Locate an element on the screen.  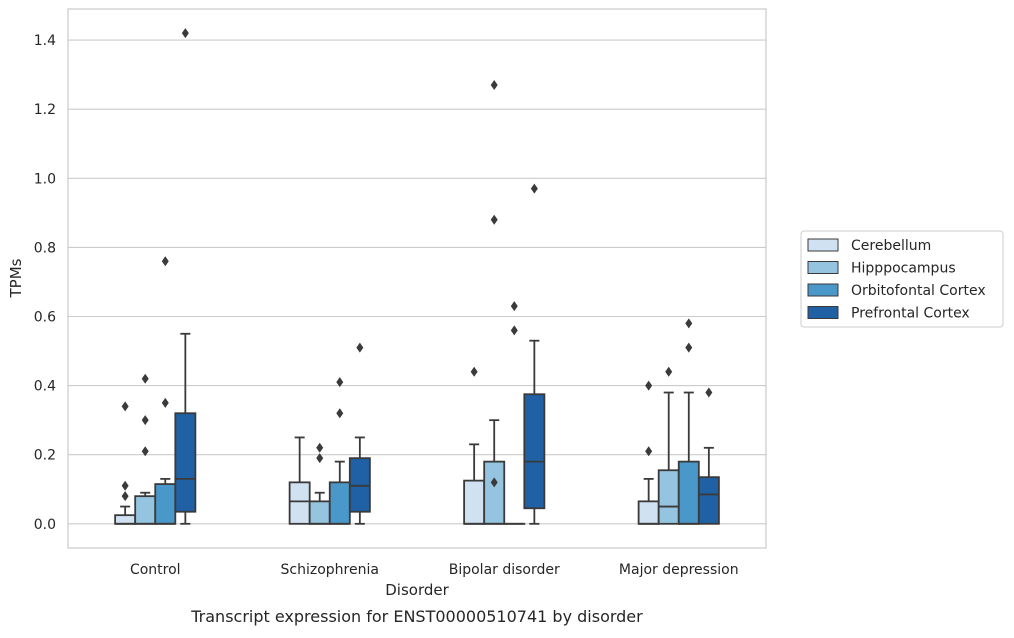
y-tick-label: 0.0 is located at coordinates (45, 525).